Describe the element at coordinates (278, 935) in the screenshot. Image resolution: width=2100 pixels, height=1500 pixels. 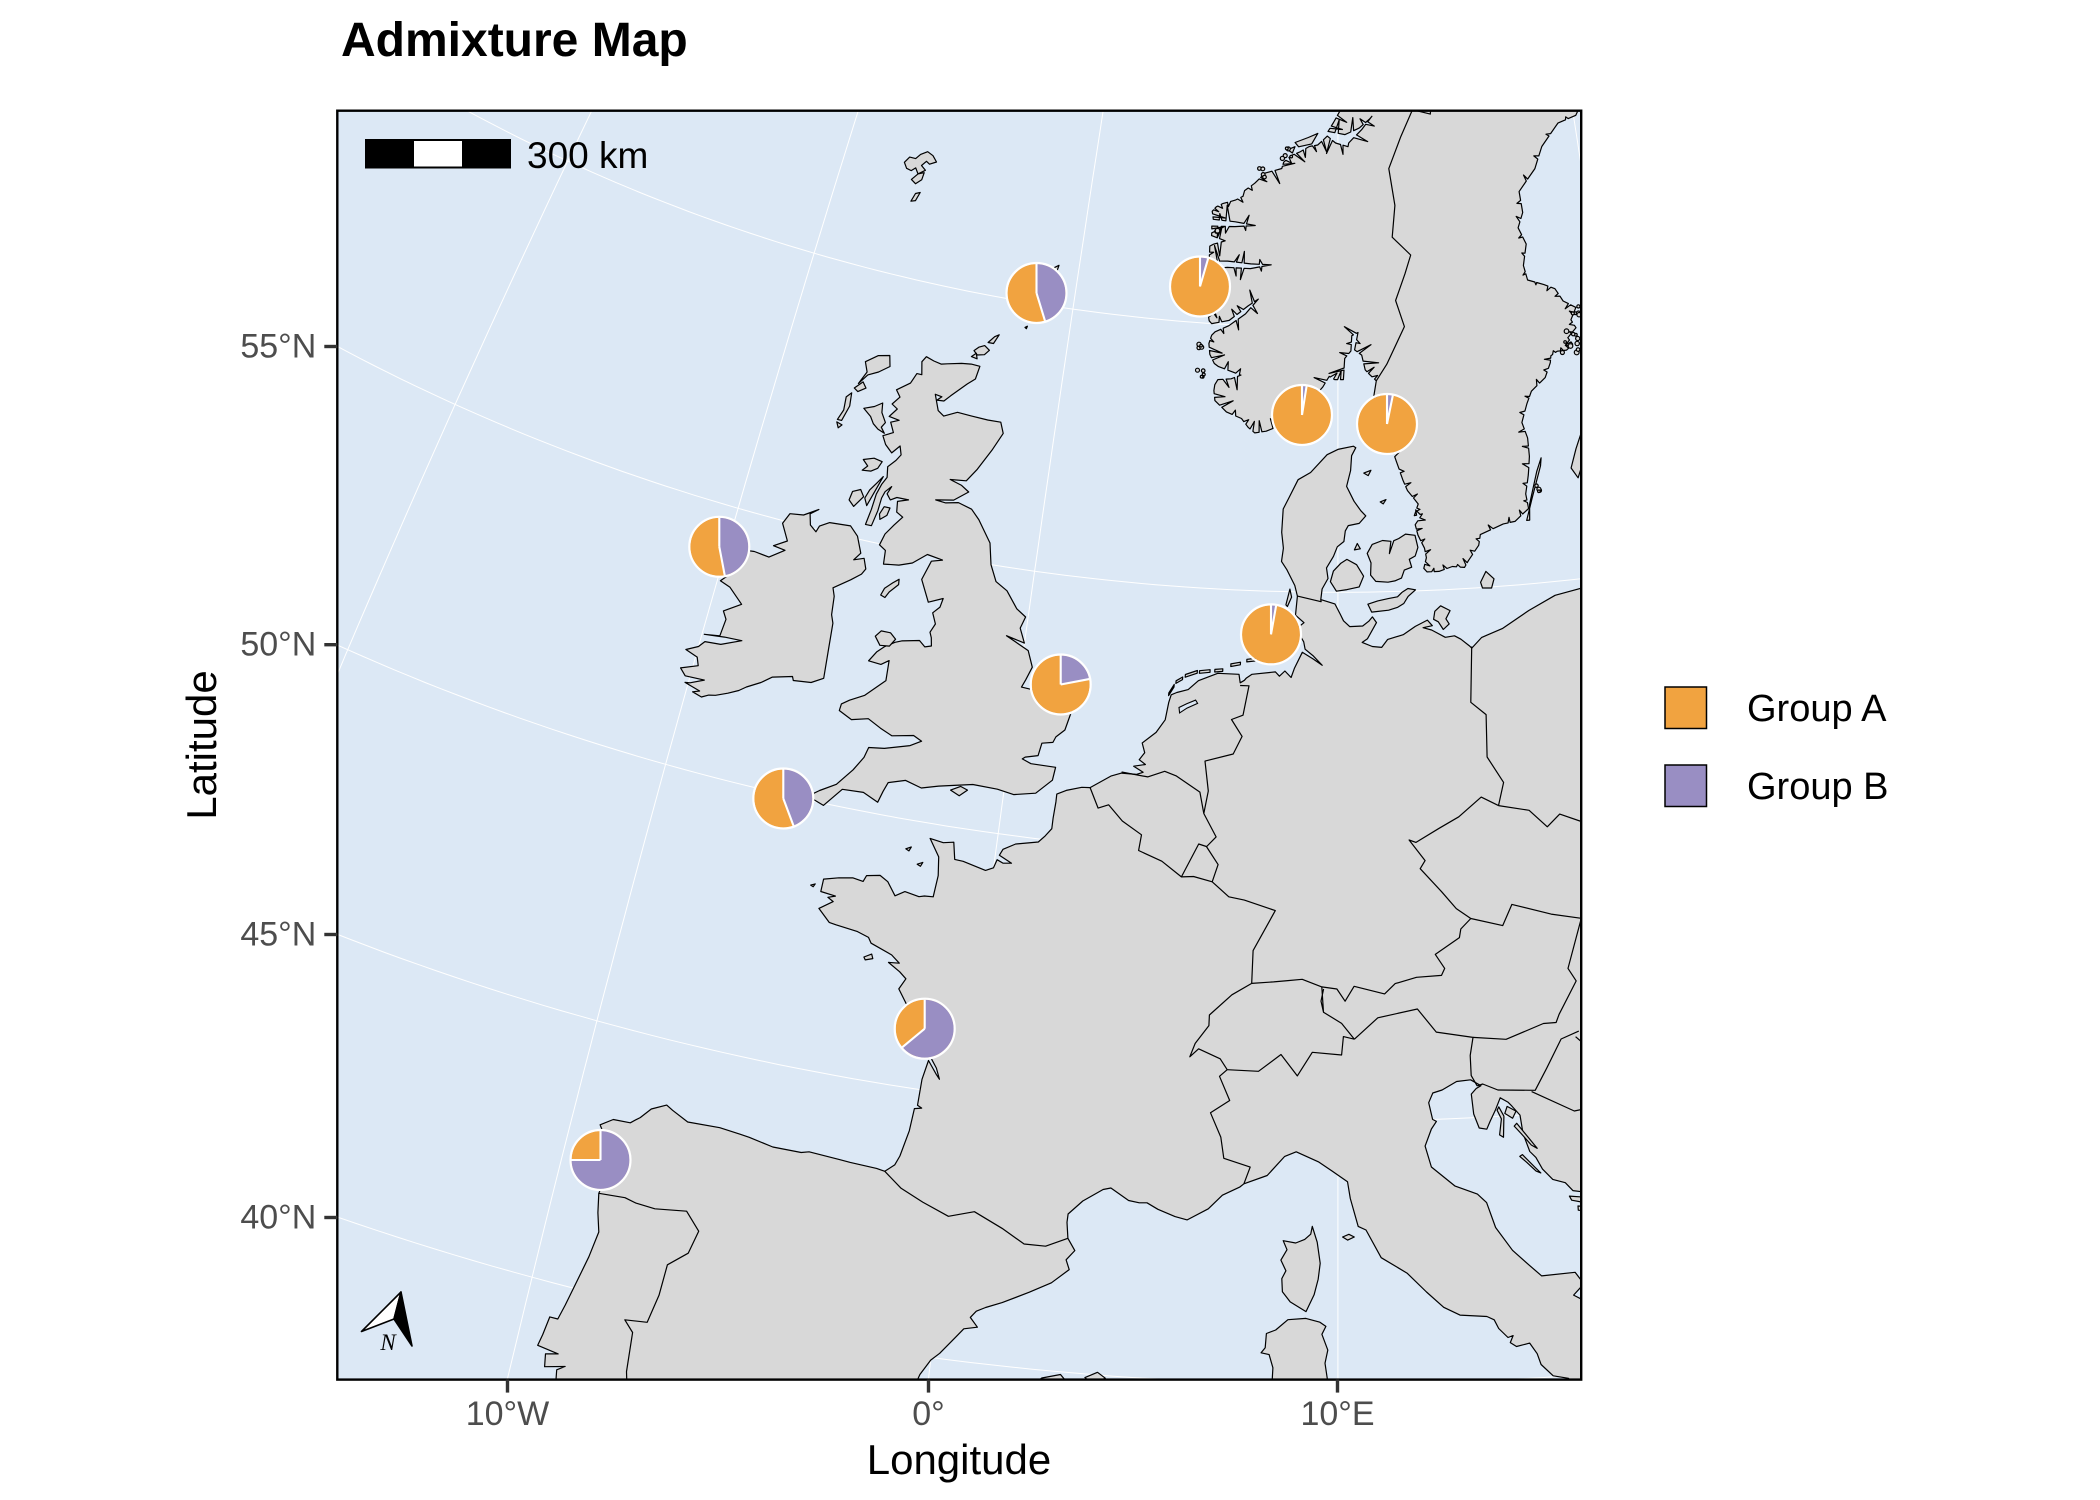
I see `svg-text: 45°N` at that location.